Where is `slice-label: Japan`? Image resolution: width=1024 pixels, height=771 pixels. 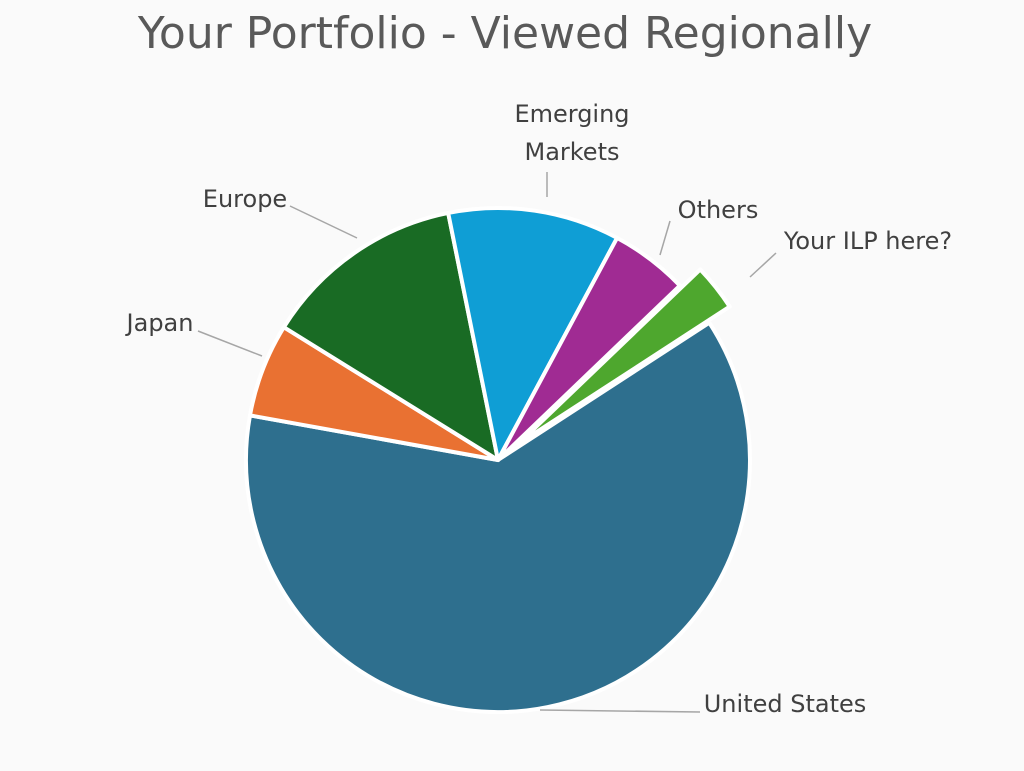
slice-label: Japan is located at coordinates (160, 323).